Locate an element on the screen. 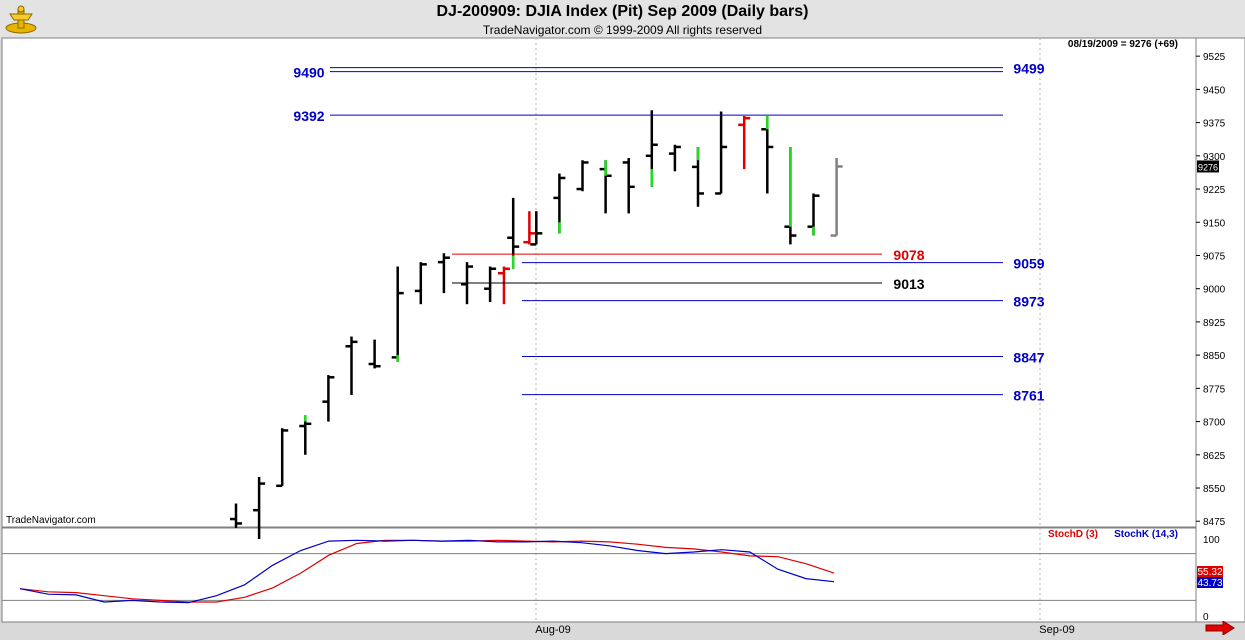  level-label: 9013 is located at coordinates (908, 284).